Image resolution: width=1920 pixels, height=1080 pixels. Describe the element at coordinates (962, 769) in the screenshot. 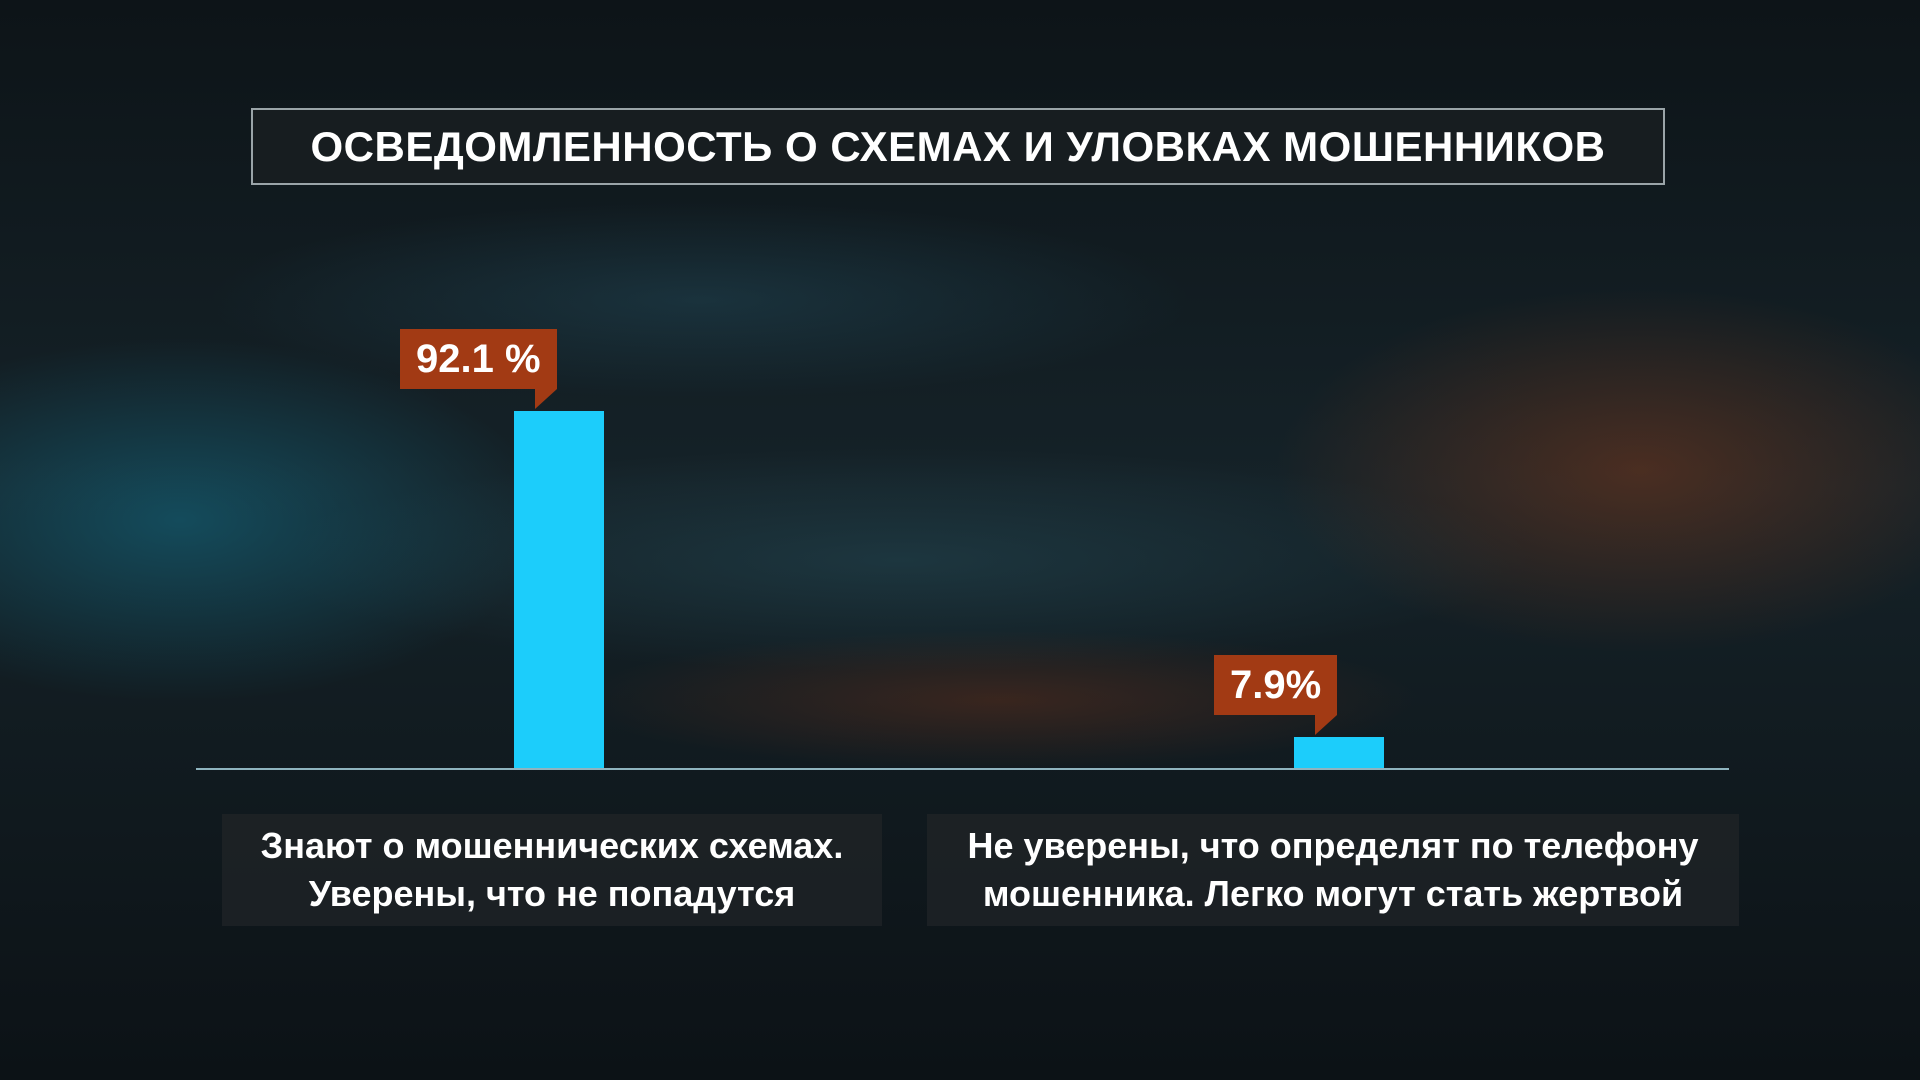

I see `baseline` at that location.